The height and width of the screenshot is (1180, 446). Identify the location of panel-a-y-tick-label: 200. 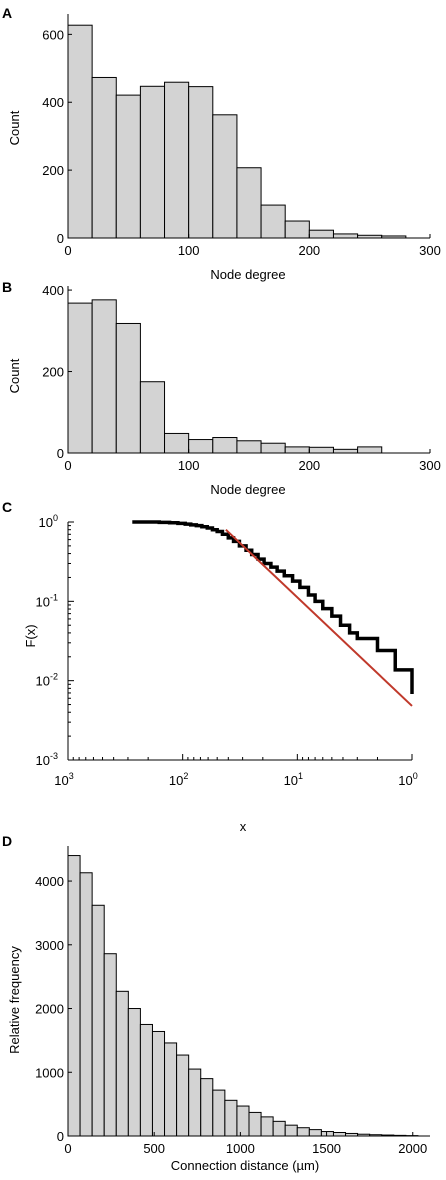
(53, 170).